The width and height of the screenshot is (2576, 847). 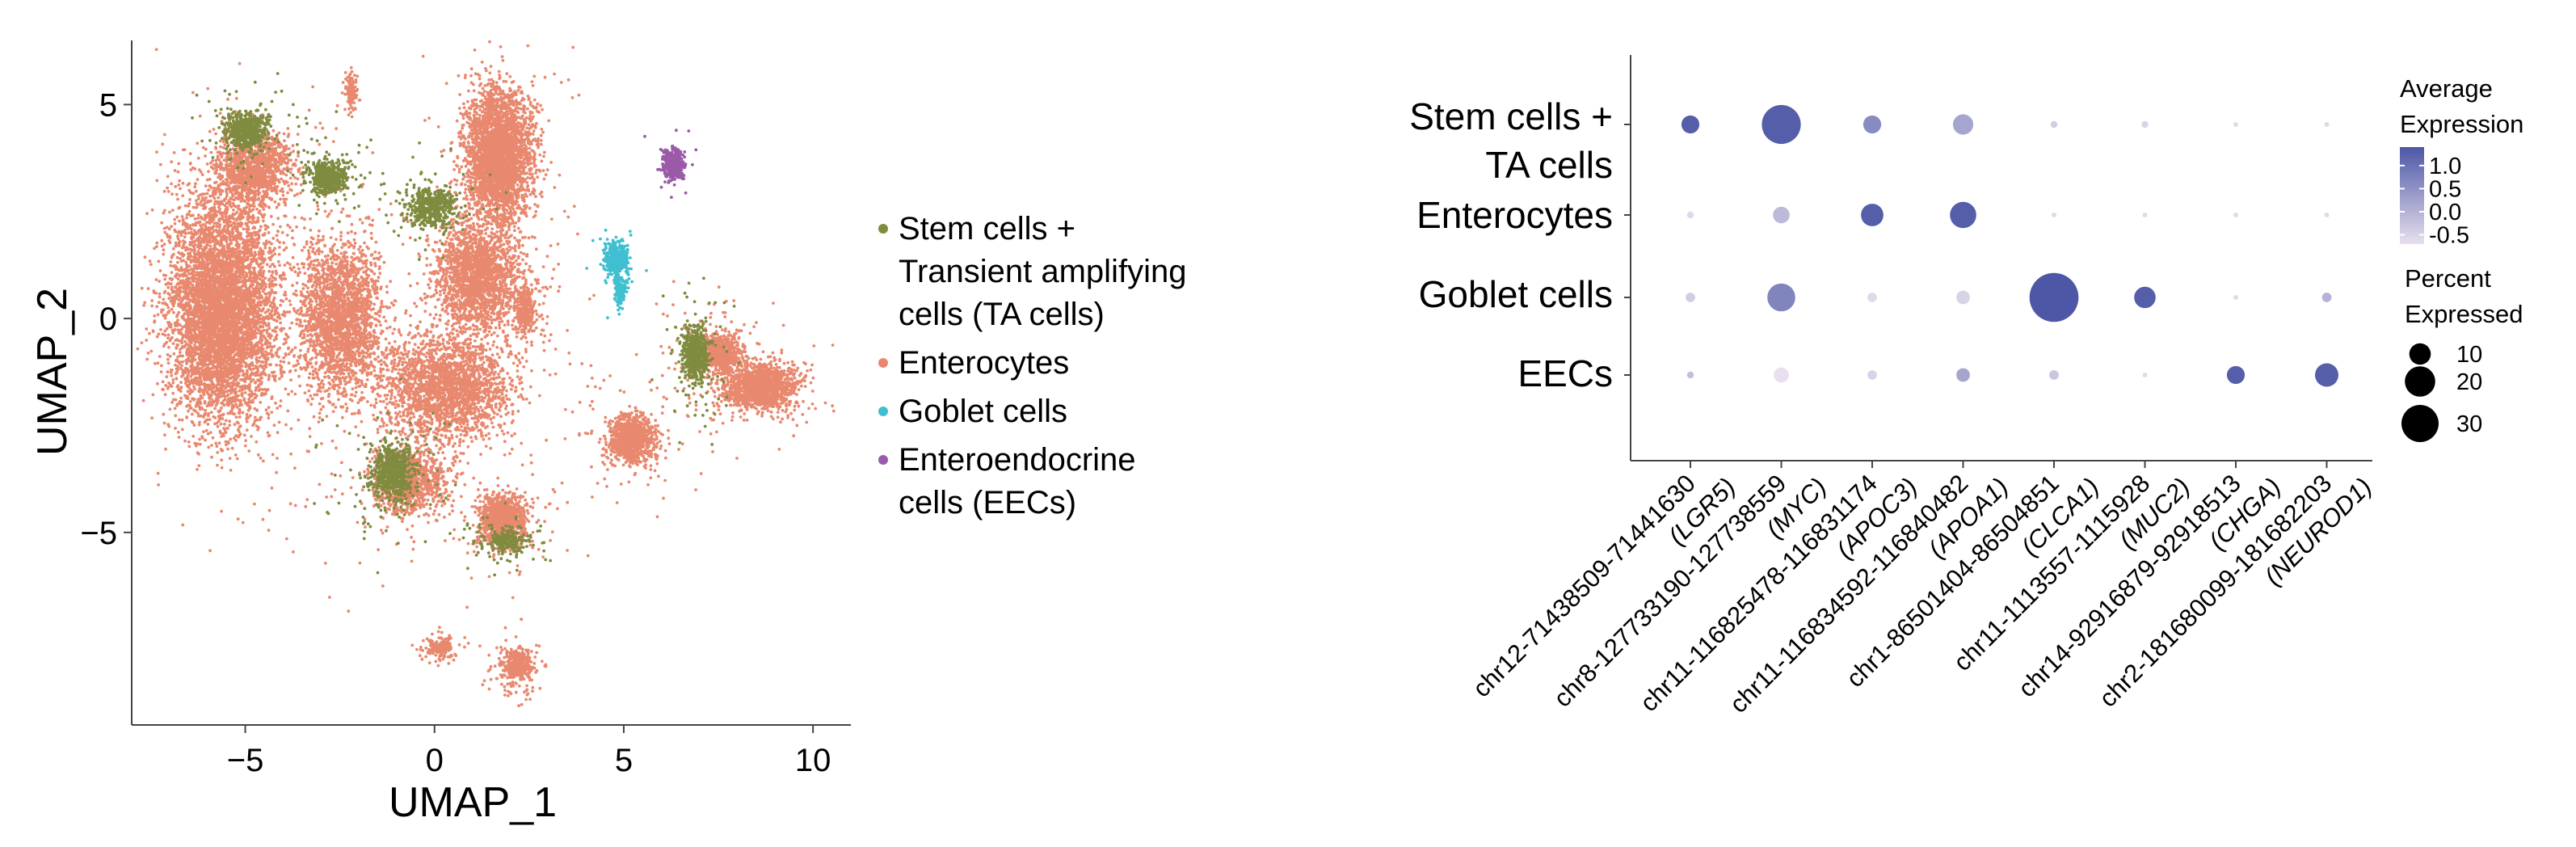 I want to click on size-legend-title: Percent, so click(x=2448, y=278).